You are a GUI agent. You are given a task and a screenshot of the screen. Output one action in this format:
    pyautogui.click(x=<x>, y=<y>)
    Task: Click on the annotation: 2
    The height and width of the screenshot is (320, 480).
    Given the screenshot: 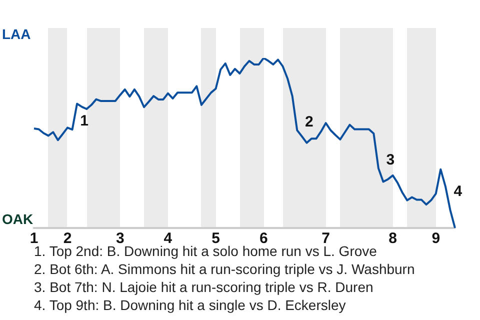 What is the action you would take?
    pyautogui.click(x=309, y=121)
    